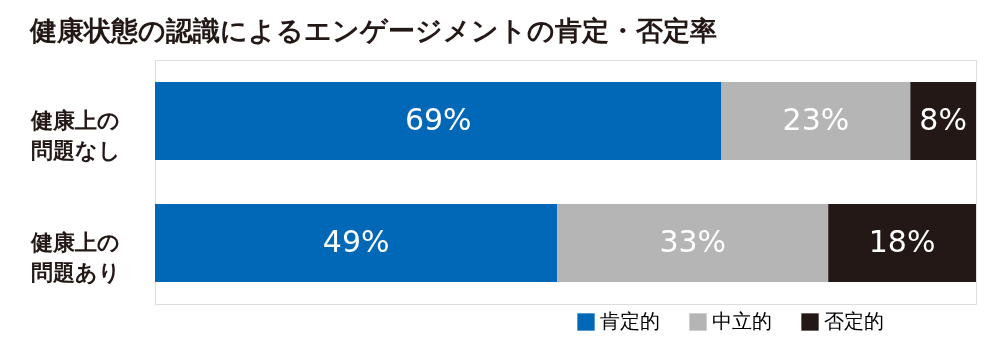 The height and width of the screenshot is (341, 1001). I want to click on data-label: 23%, so click(816, 119).